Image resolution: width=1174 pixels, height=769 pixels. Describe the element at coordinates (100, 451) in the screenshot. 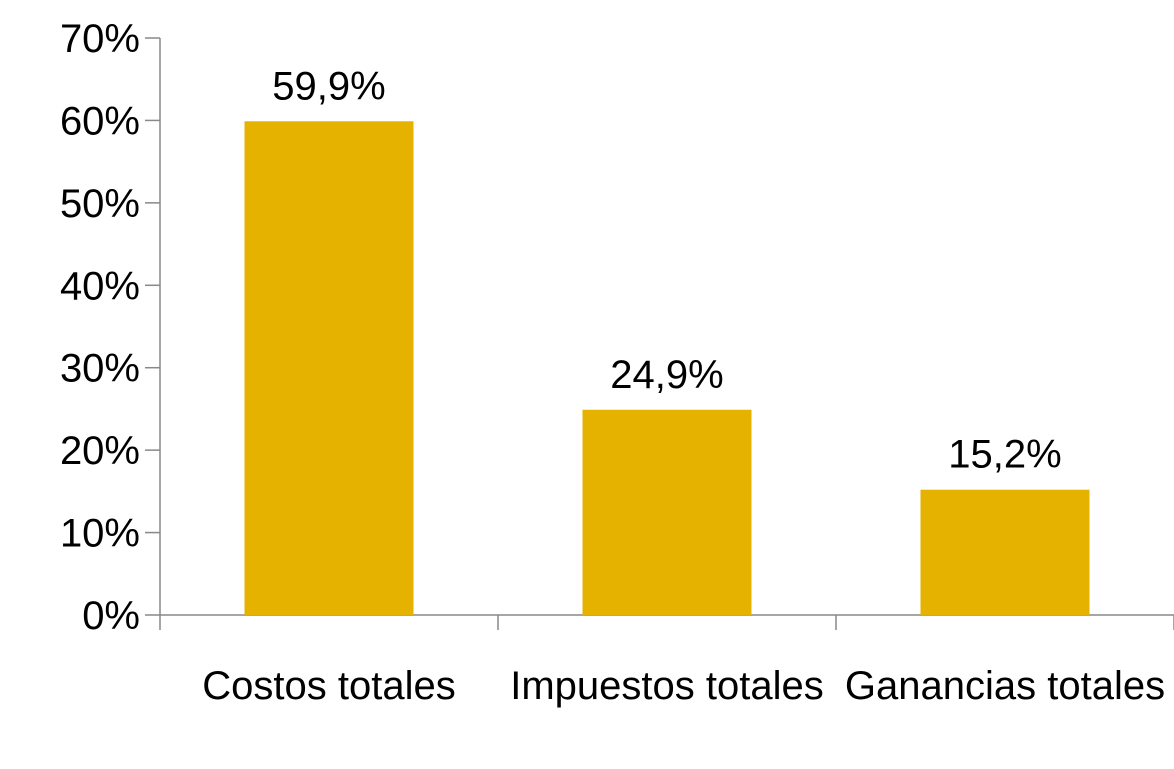

I see `y-tick-label: 20%` at that location.